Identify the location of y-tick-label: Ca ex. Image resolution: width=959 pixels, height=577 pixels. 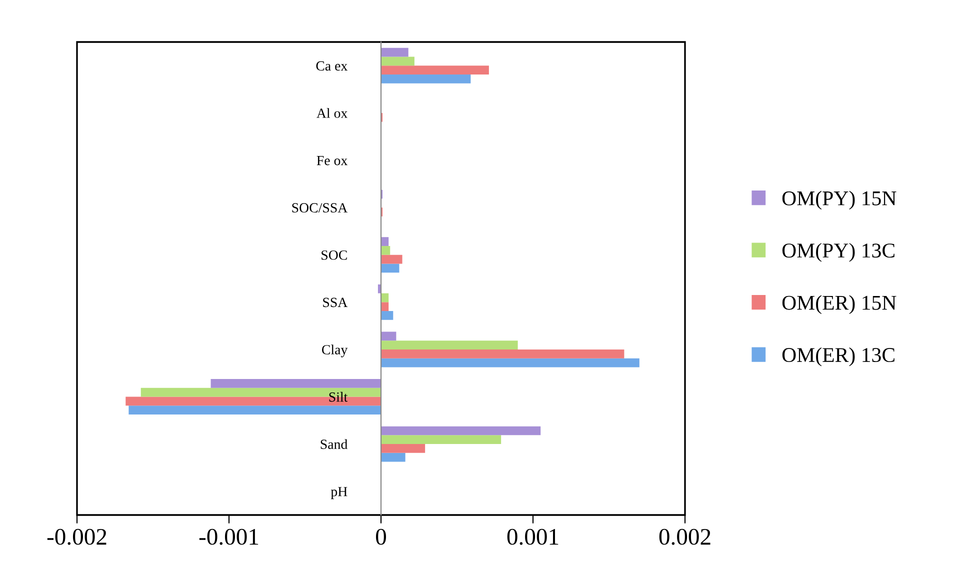
(332, 66).